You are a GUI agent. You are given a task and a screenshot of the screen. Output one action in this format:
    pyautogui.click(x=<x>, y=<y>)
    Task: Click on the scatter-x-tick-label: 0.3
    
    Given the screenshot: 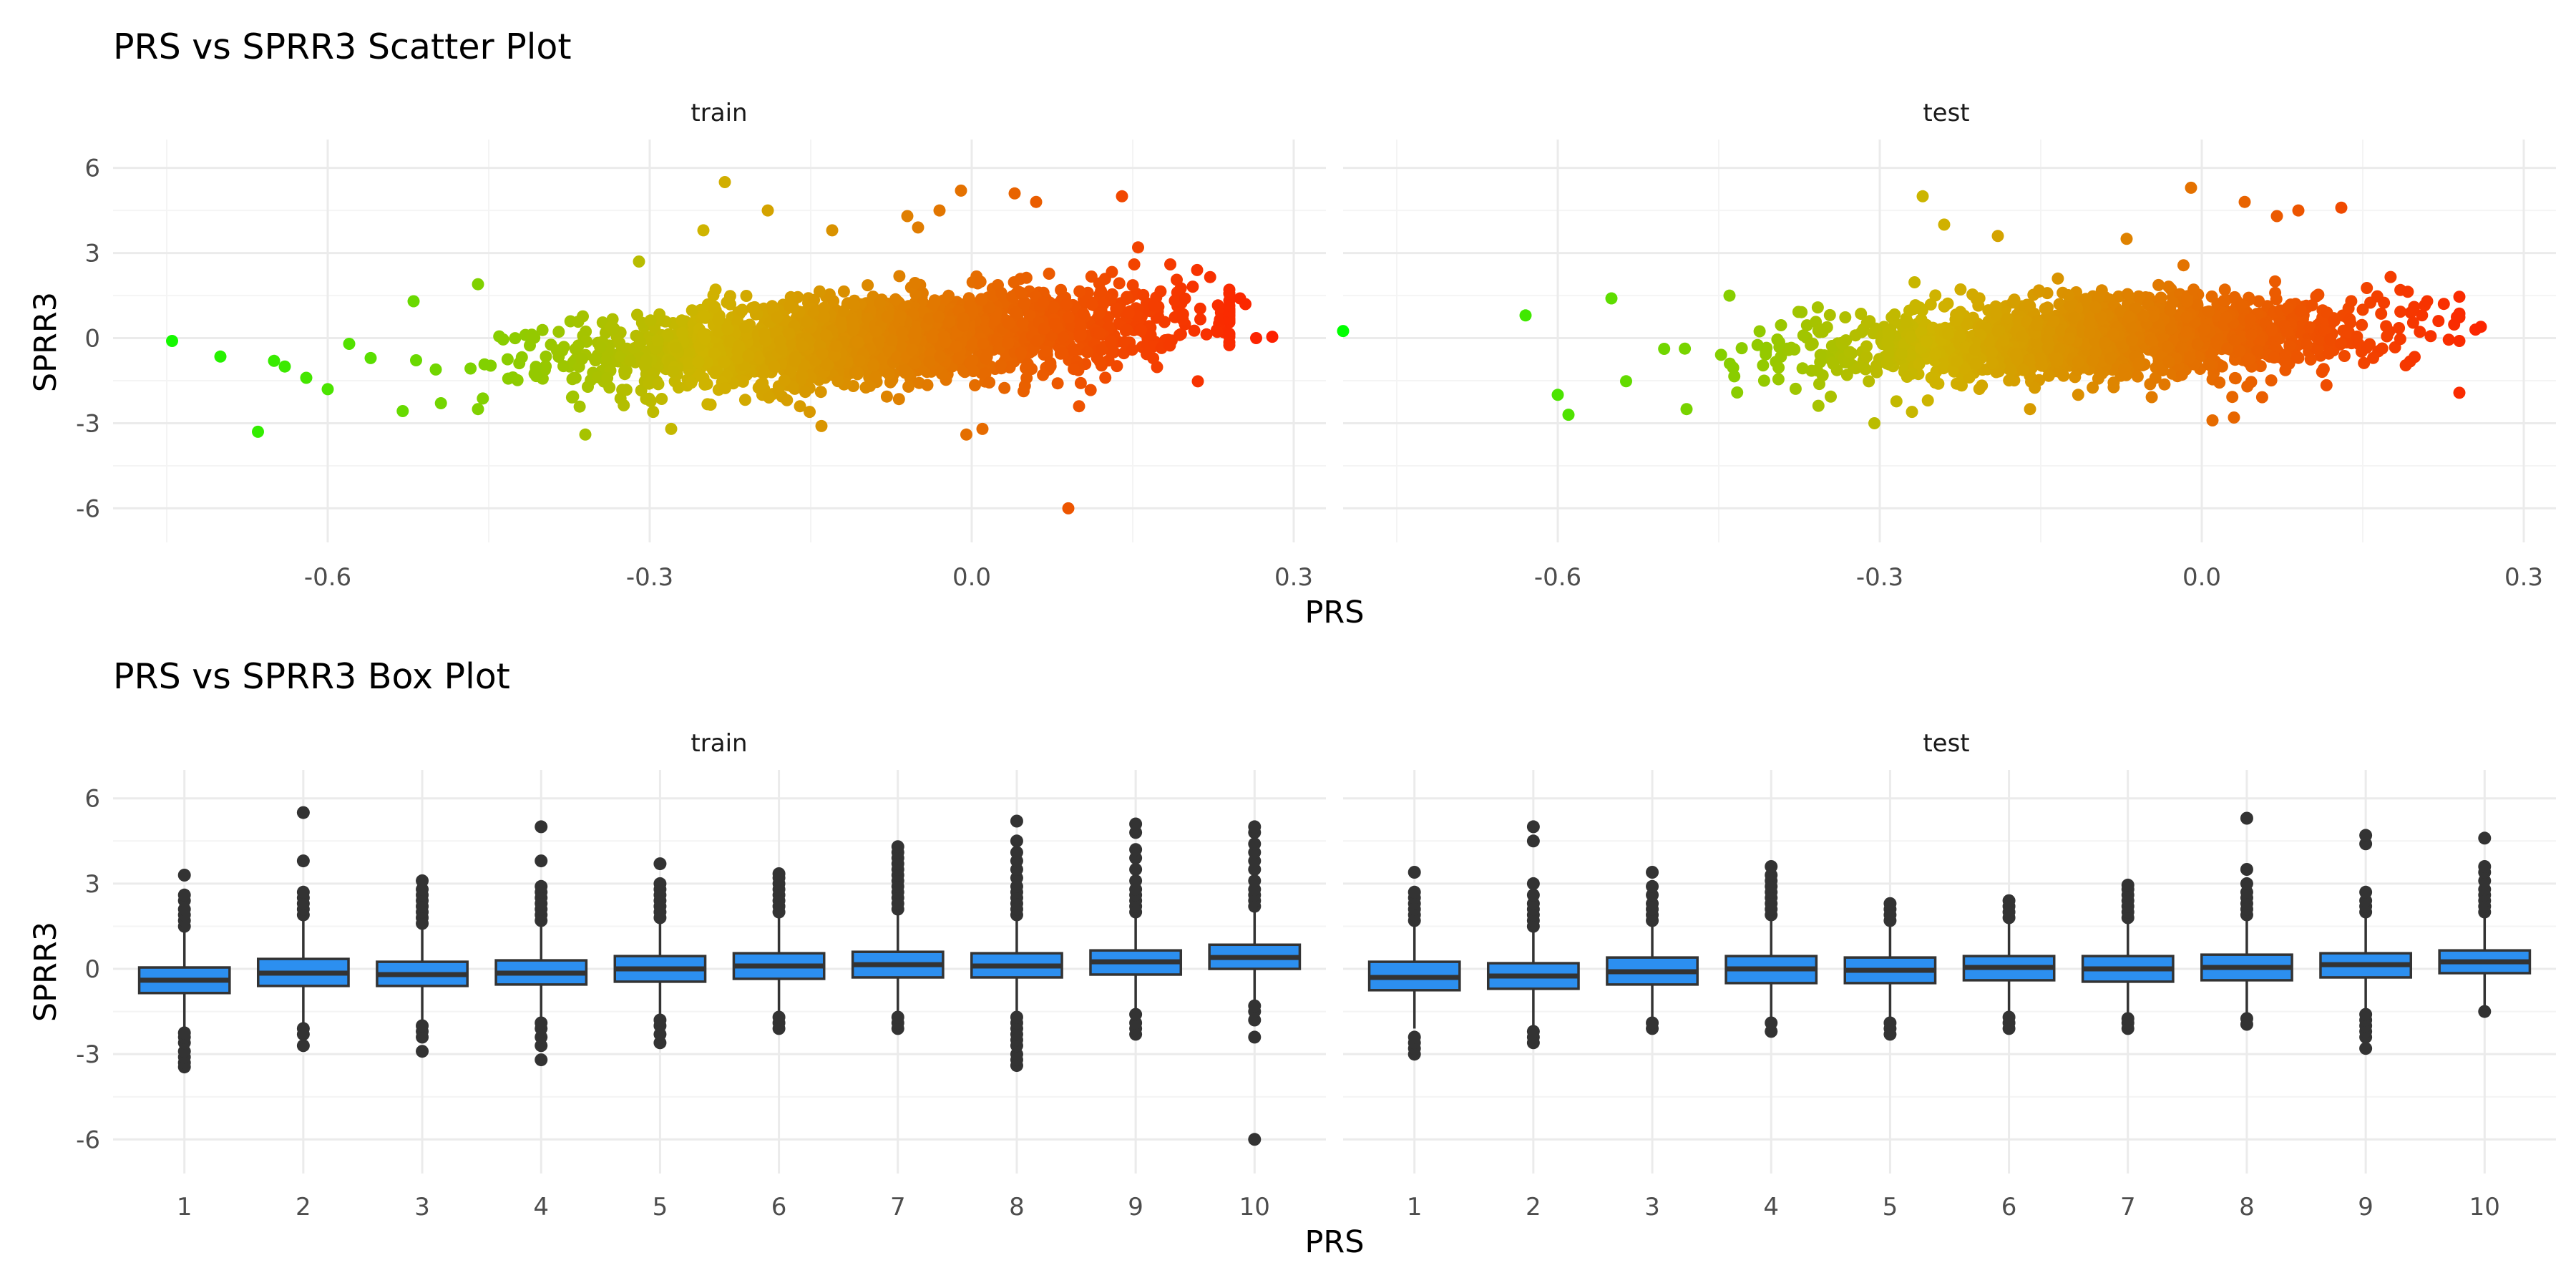 What is the action you would take?
    pyautogui.click(x=2523, y=577)
    